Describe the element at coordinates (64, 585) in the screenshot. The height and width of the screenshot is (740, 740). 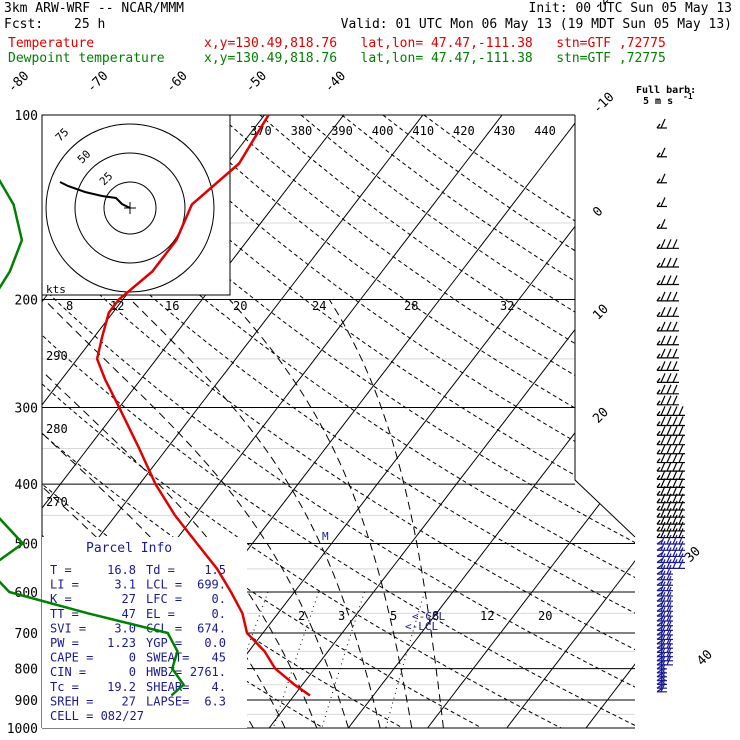
I see `parcel-row-label: LI =` at that location.